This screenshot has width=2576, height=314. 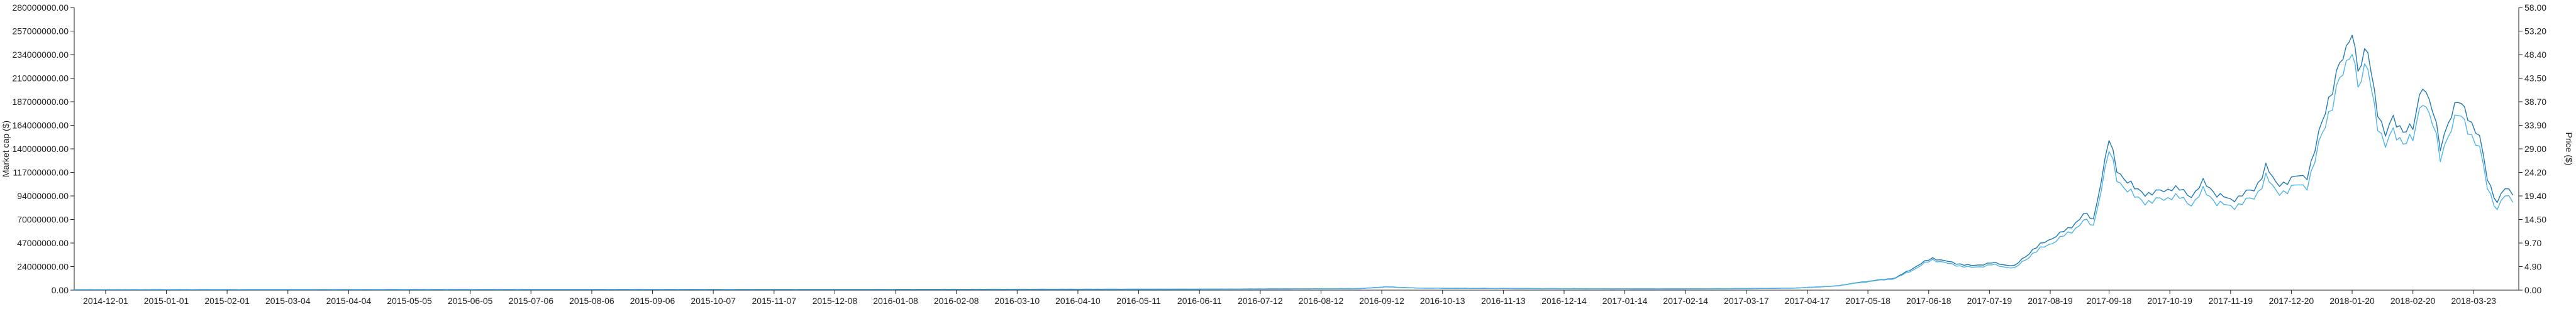 What do you see at coordinates (1381, 301) in the screenshot?
I see `x-tick-label: 2016-09-12` at bounding box center [1381, 301].